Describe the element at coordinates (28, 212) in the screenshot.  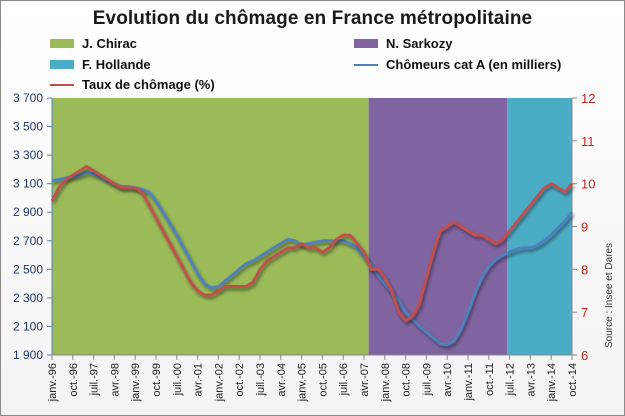
I see `left-tick-label: 2 900` at that location.